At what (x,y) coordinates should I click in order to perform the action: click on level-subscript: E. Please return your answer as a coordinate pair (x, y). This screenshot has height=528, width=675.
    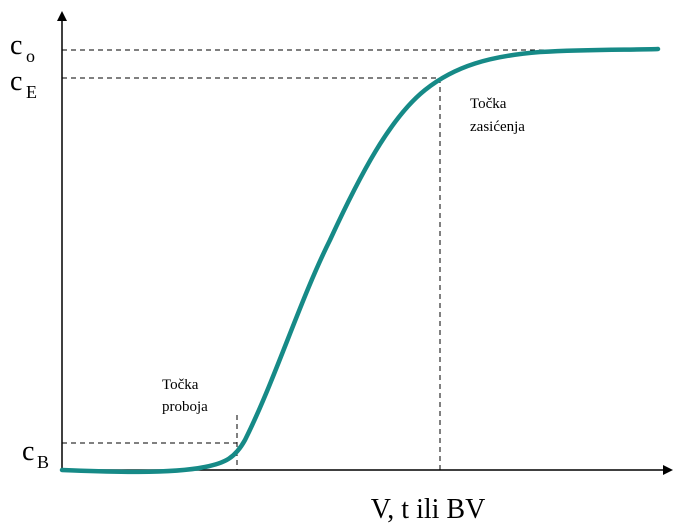
    Looking at the image, I should click on (31, 92).